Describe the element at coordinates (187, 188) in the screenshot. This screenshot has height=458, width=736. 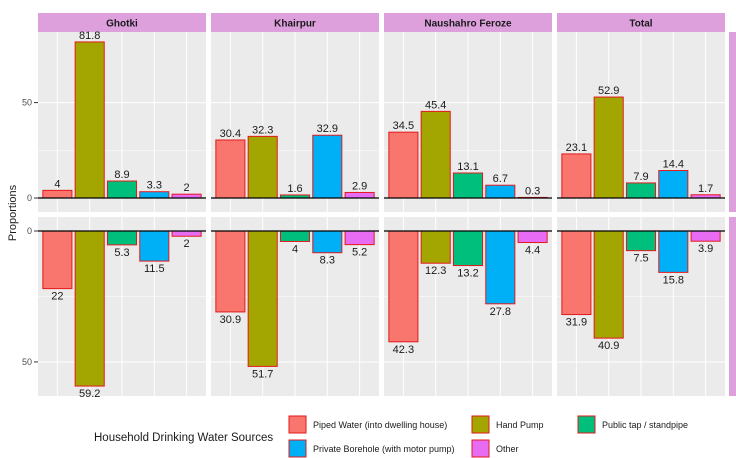
I see `value-label-ghotki-pre-other: 2` at that location.